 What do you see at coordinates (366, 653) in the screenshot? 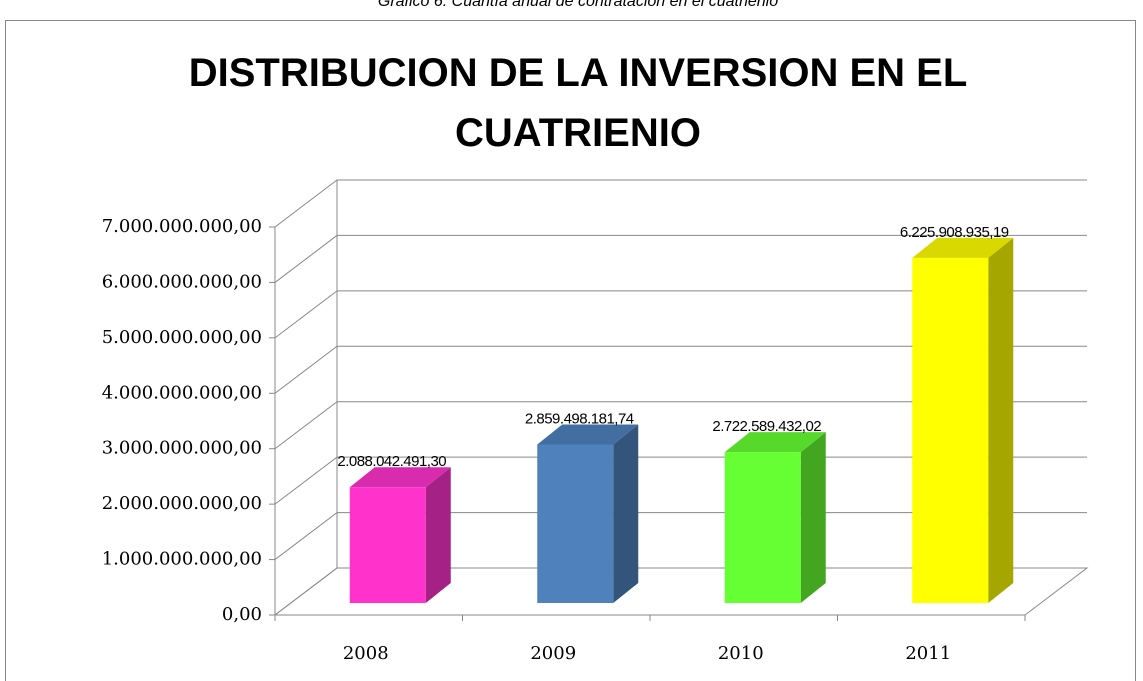
I see `x-tick-label: 2008` at bounding box center [366, 653].